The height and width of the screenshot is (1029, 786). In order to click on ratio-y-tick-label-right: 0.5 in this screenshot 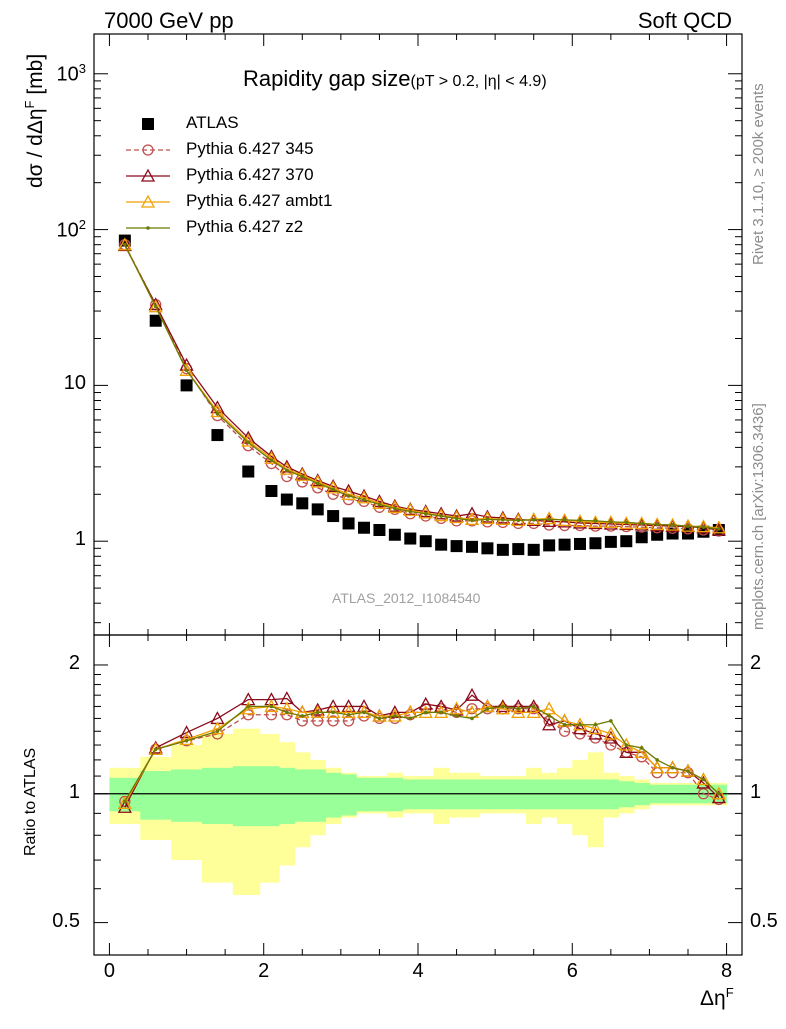, I will do `click(764, 920)`.